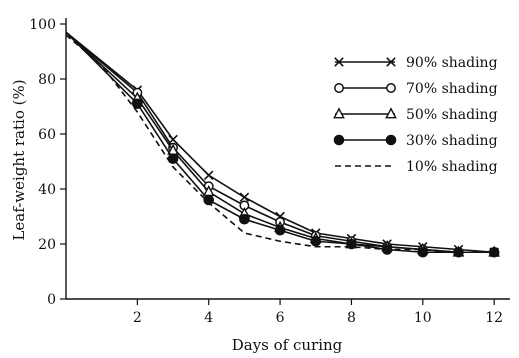 The height and width of the screenshot is (358, 519). Describe the element at coordinates (452, 89) in the screenshot. I see `legend-label: 70% shading` at that location.